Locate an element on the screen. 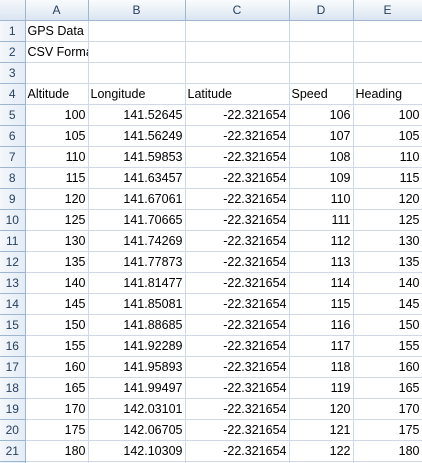 The height and width of the screenshot is (463, 422). row-header: 11 is located at coordinates (13, 241).